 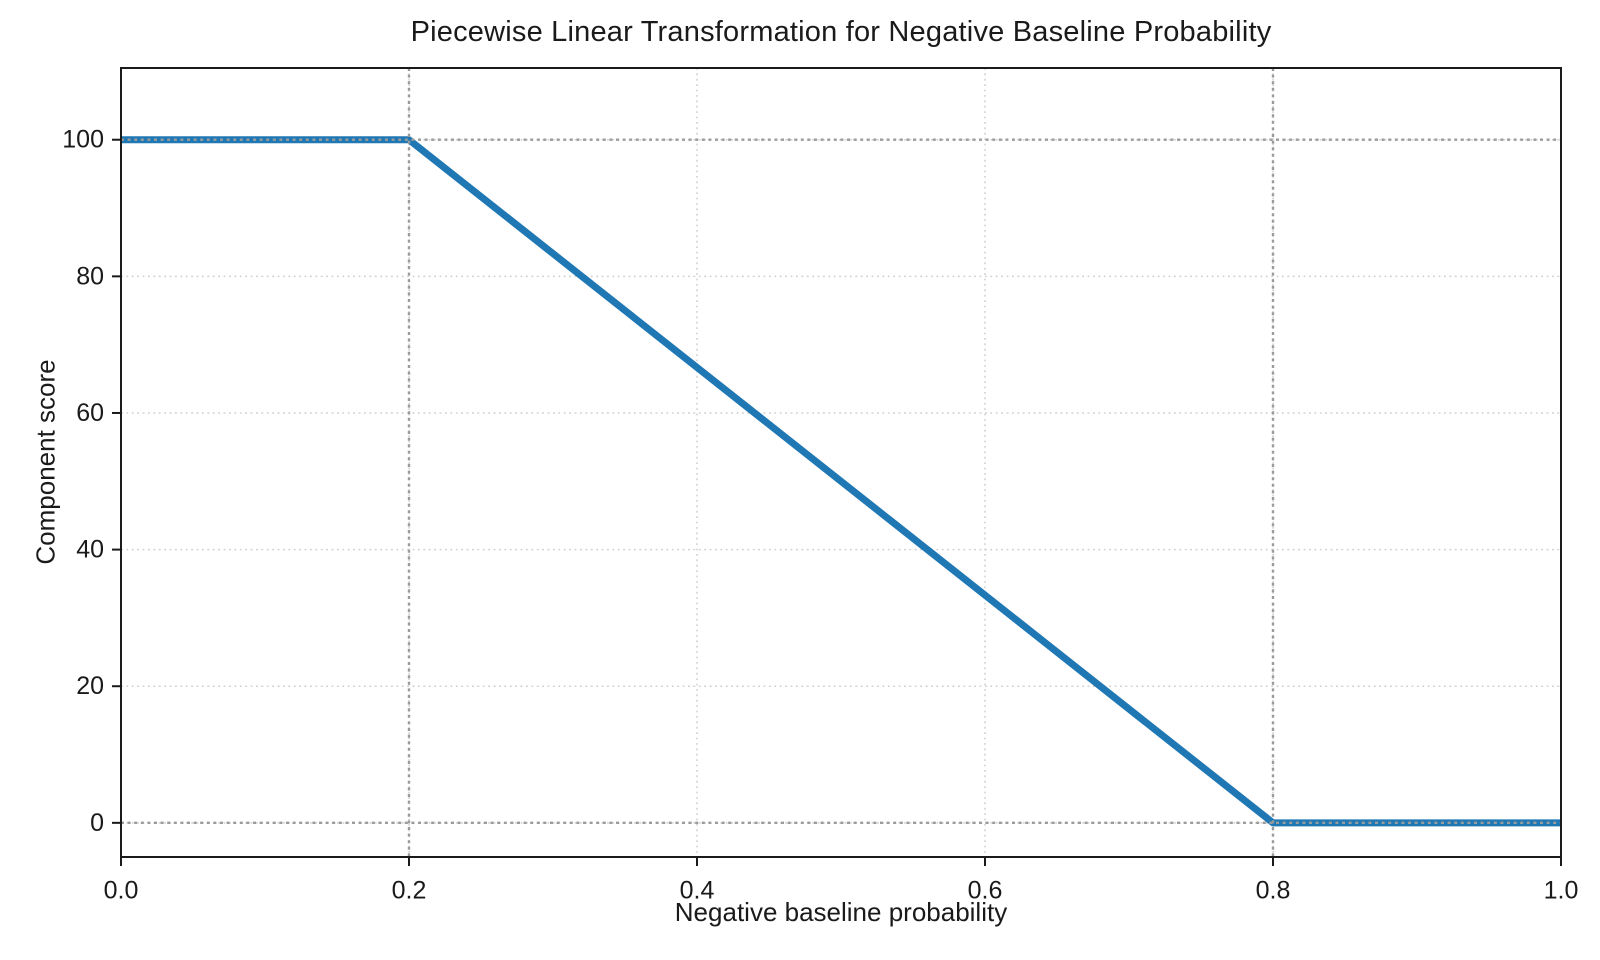 I want to click on x-tick-label: 0.8, so click(x=1273, y=891).